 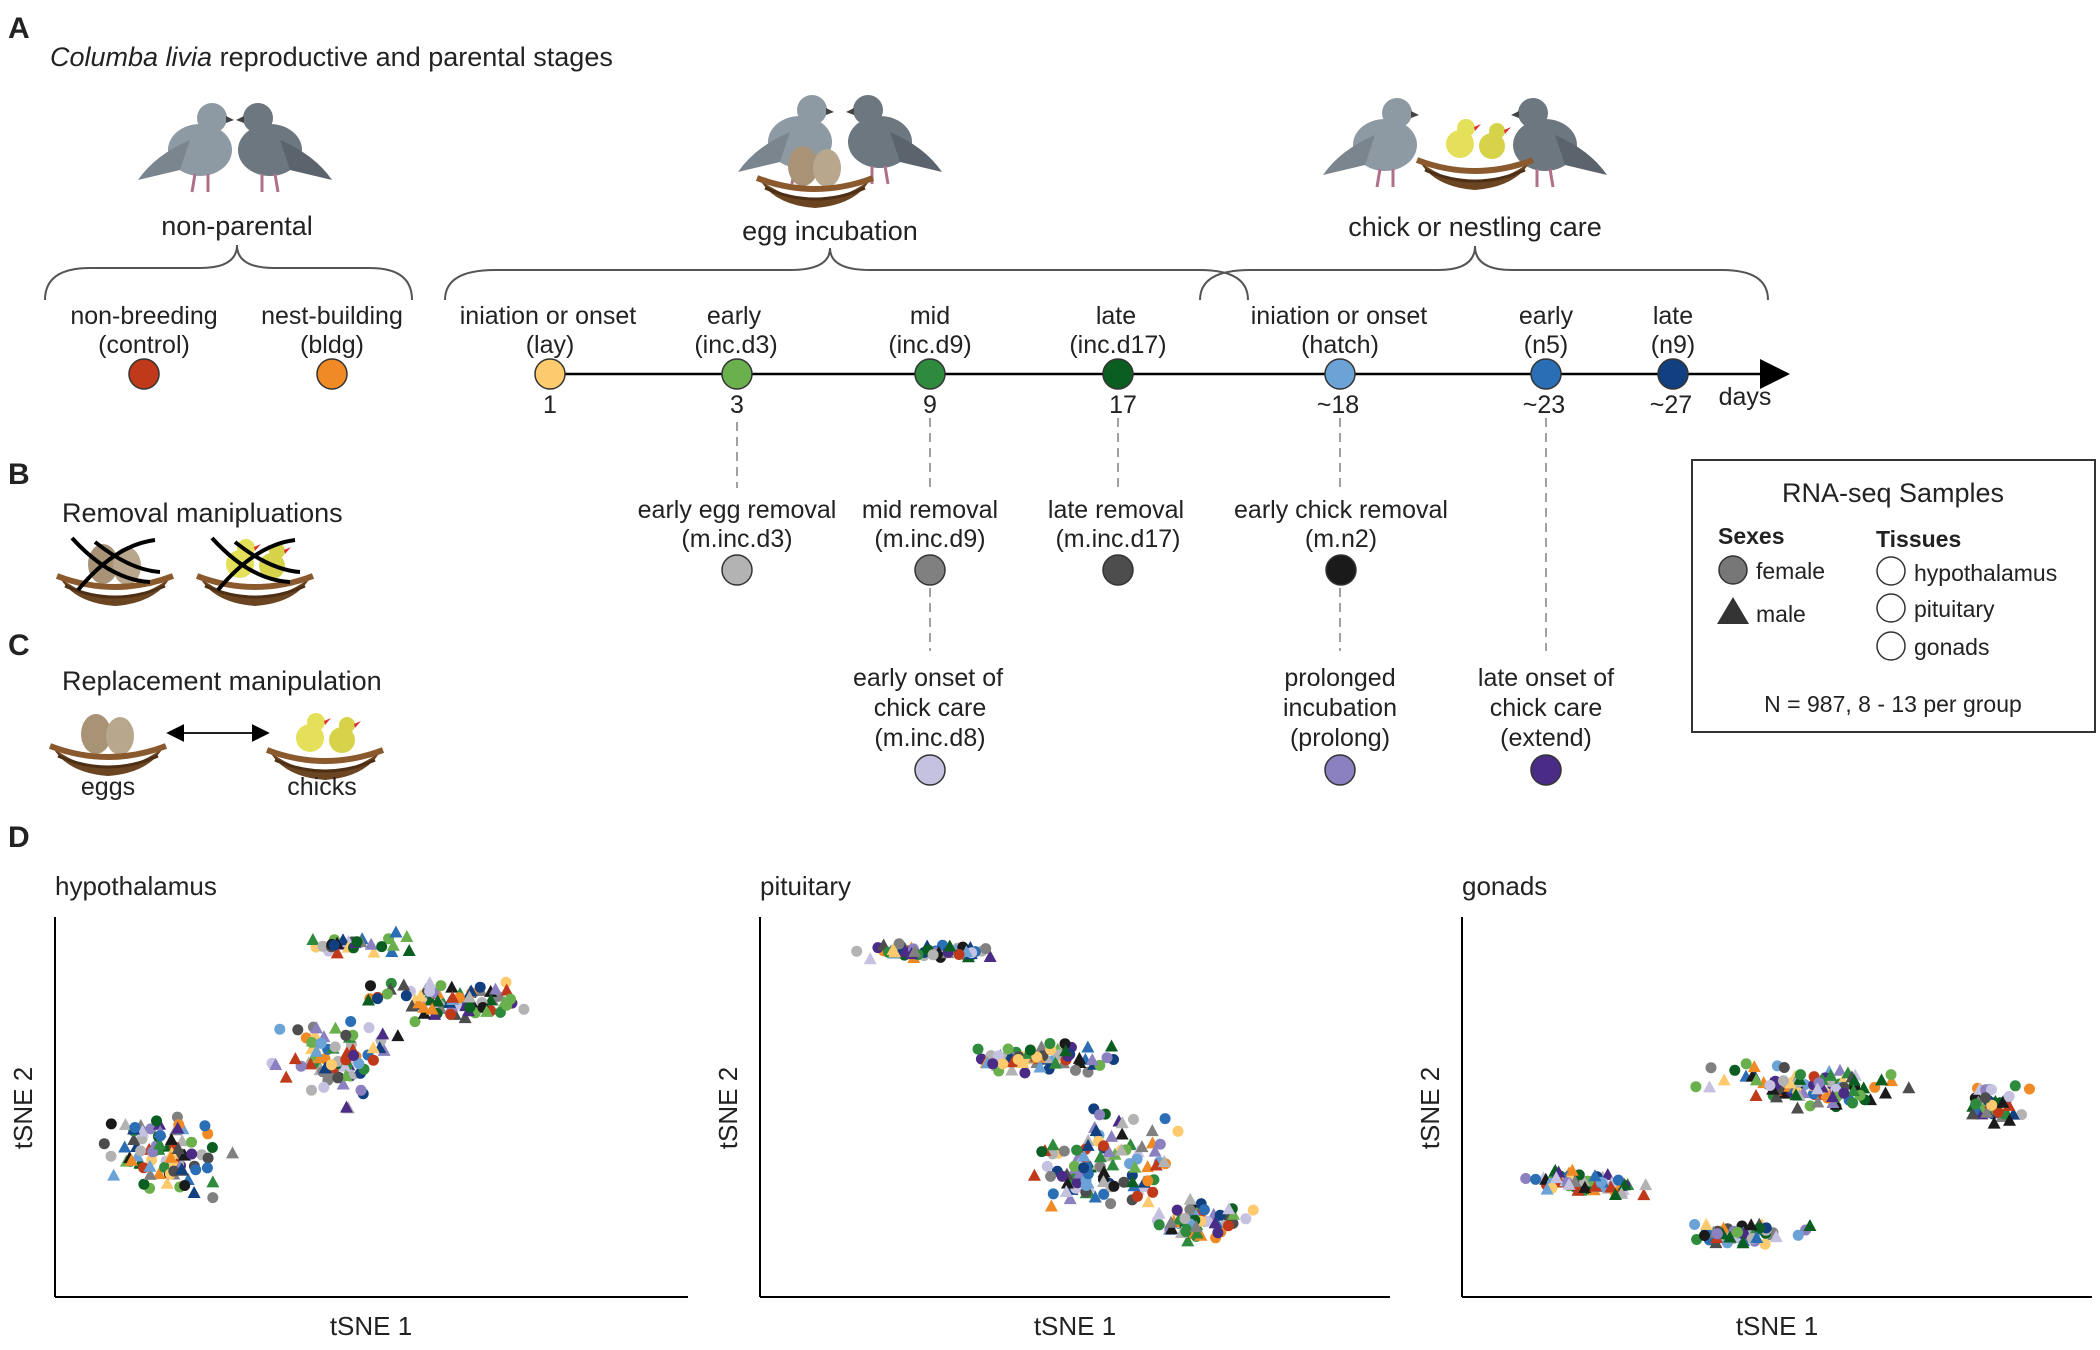 What do you see at coordinates (1673, 316) in the screenshot?
I see `svg-text: late` at bounding box center [1673, 316].